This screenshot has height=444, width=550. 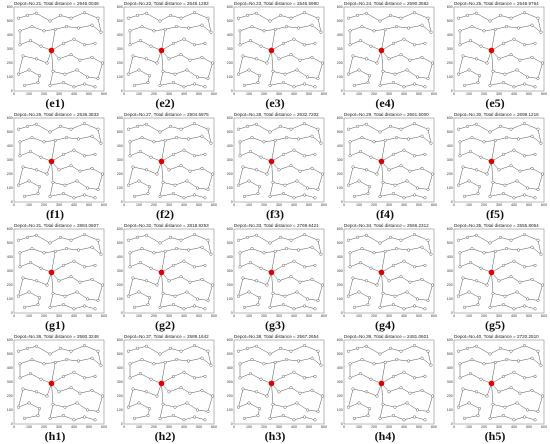 What do you see at coordinates (276, 3) in the screenshot?
I see `subplot-title: Depot=No.23, Total distance = 2546.5980` at bounding box center [276, 3].